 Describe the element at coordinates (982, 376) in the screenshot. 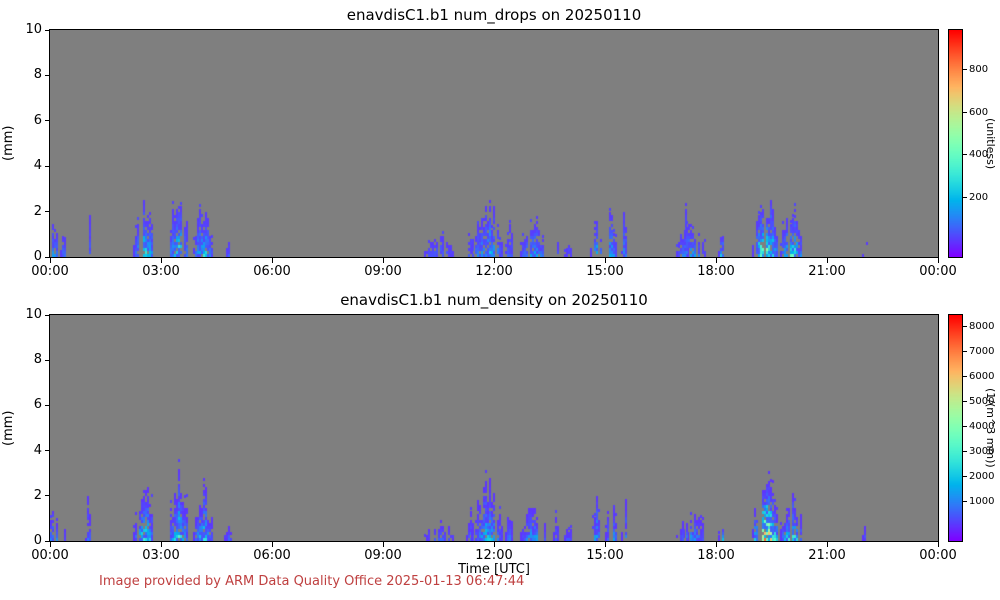

I see `colorbar-tick-label: 6000` at that location.